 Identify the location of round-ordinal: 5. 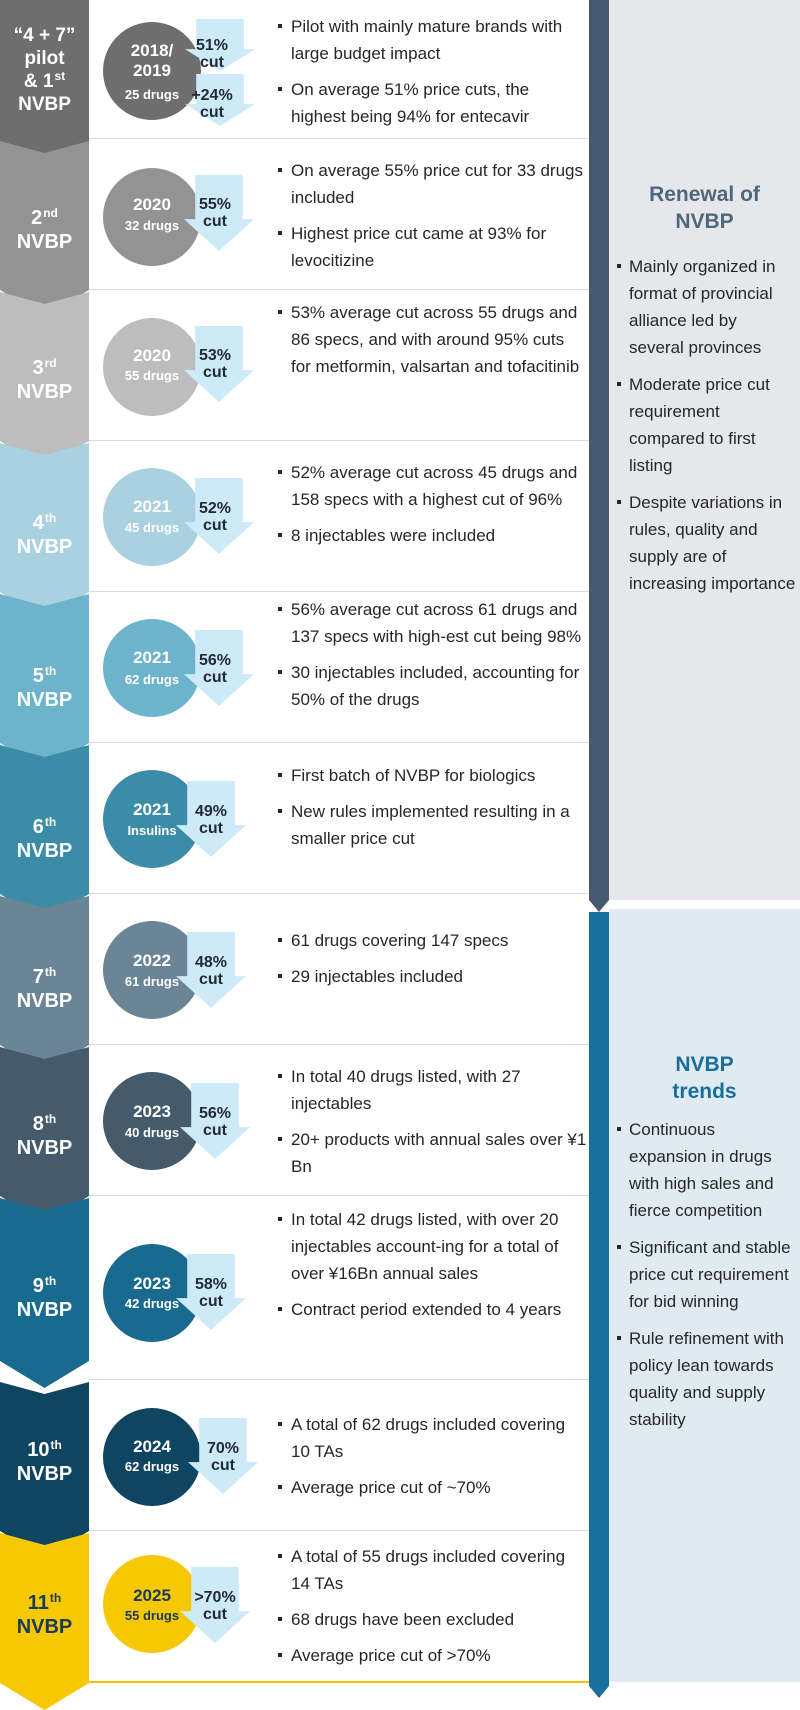
(38, 676).